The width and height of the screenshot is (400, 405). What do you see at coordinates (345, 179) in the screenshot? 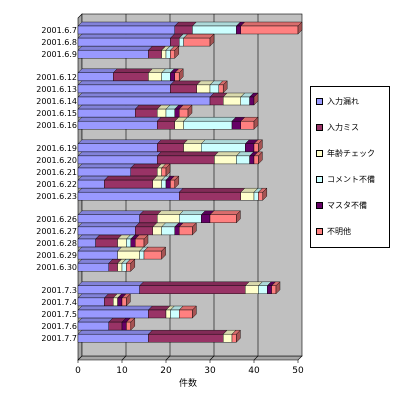
I see `legend-item: コメント不備` at bounding box center [345, 179].